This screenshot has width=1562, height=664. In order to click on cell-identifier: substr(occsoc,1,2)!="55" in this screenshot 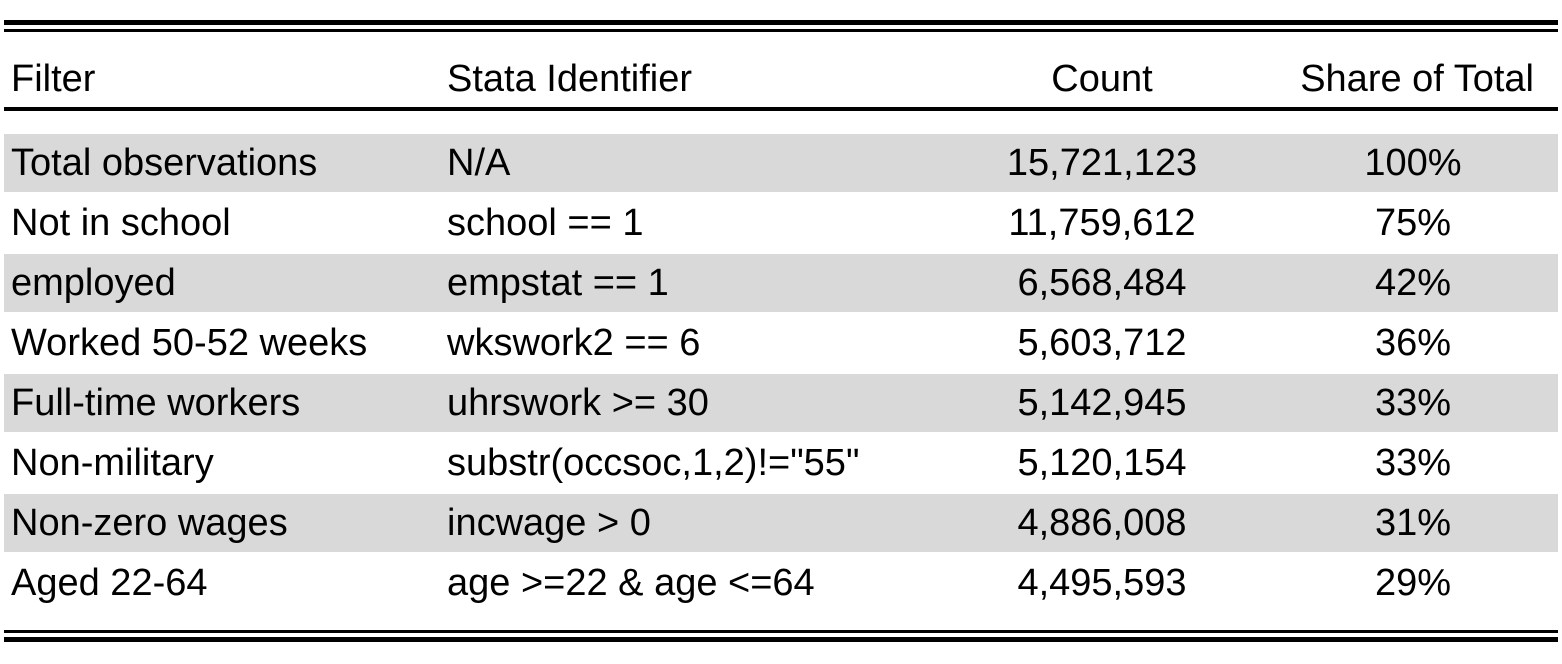, I will do `click(653, 463)`.